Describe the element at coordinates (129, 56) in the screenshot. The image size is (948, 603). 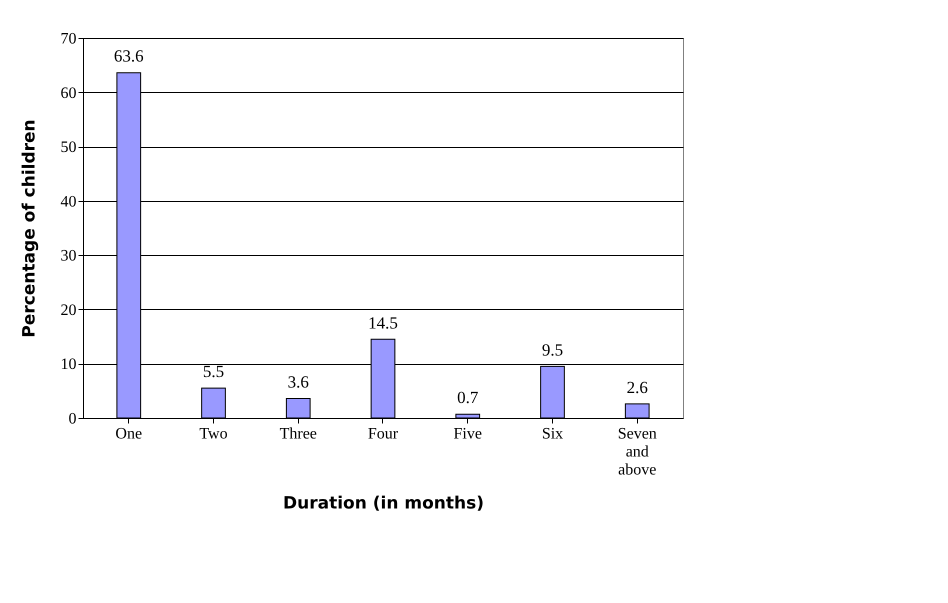
I see `data-label: 63.6` at that location.